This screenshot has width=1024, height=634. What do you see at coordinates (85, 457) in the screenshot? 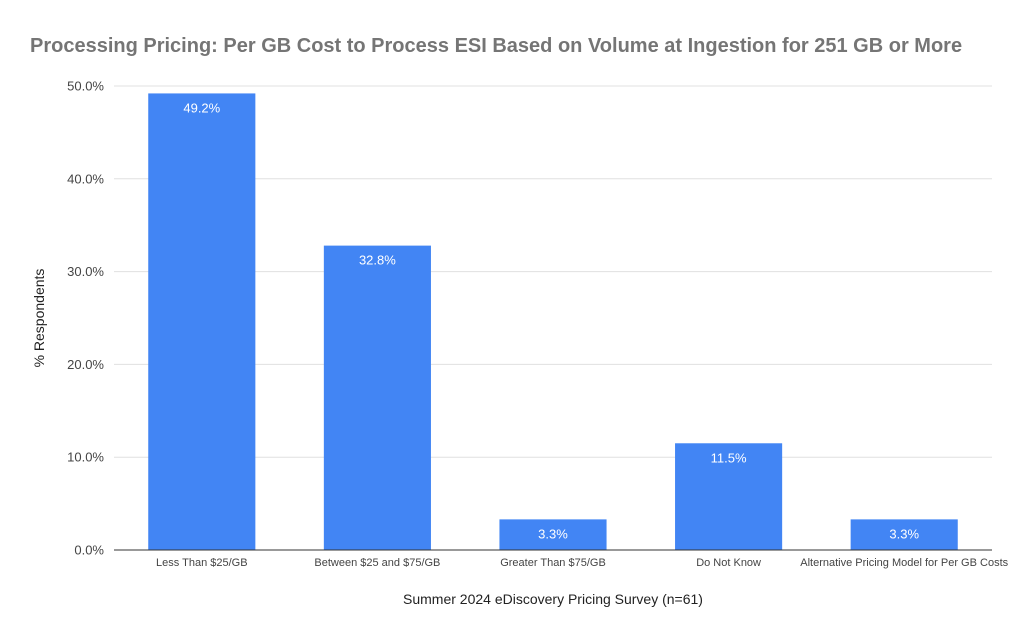
I see `y-tick-label: 10.0%` at bounding box center [85, 457].